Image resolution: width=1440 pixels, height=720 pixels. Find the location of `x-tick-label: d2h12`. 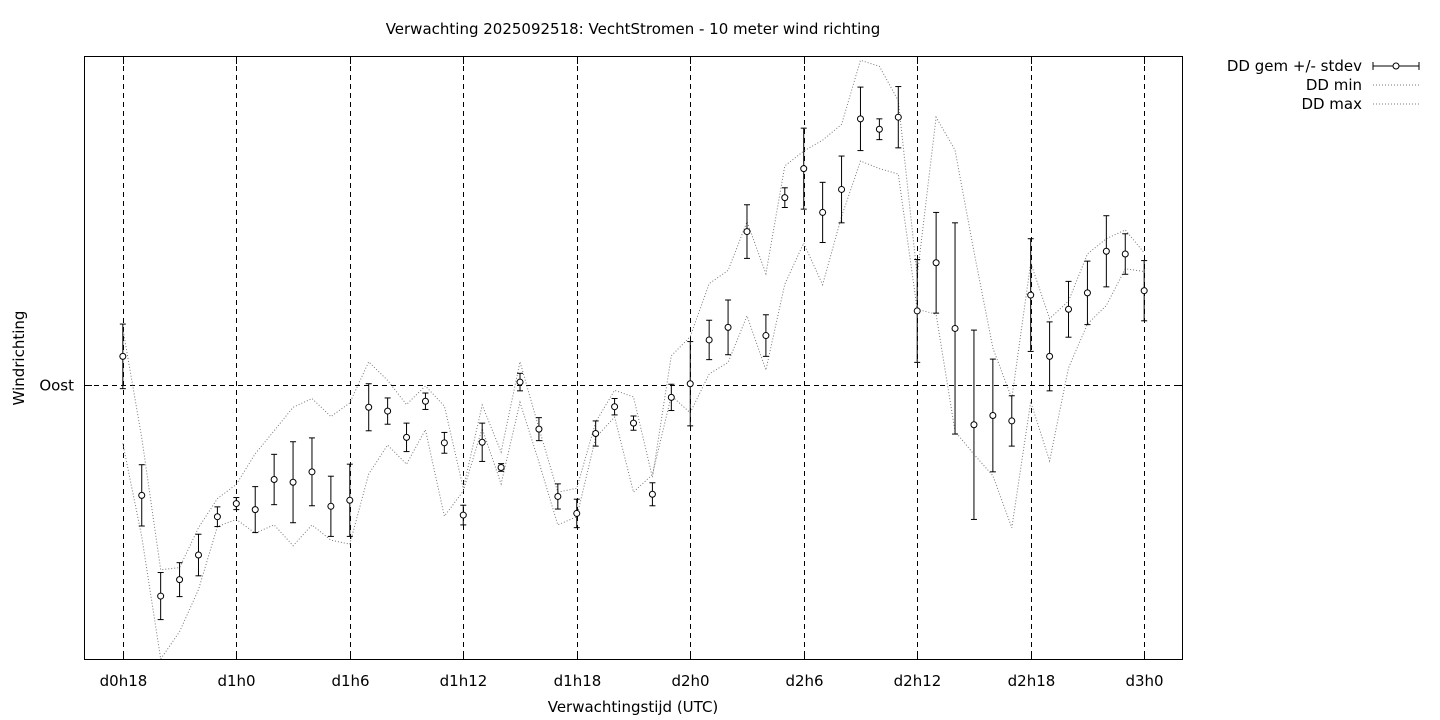

x-tick-label: d2h12 is located at coordinates (918, 681).